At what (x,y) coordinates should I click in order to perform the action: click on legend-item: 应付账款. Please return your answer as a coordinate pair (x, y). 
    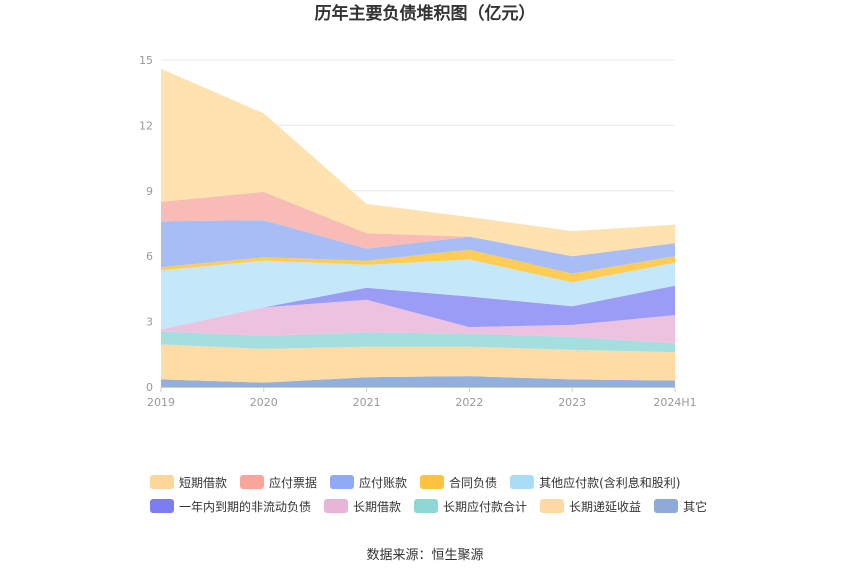
    Looking at the image, I should click on (368, 482).